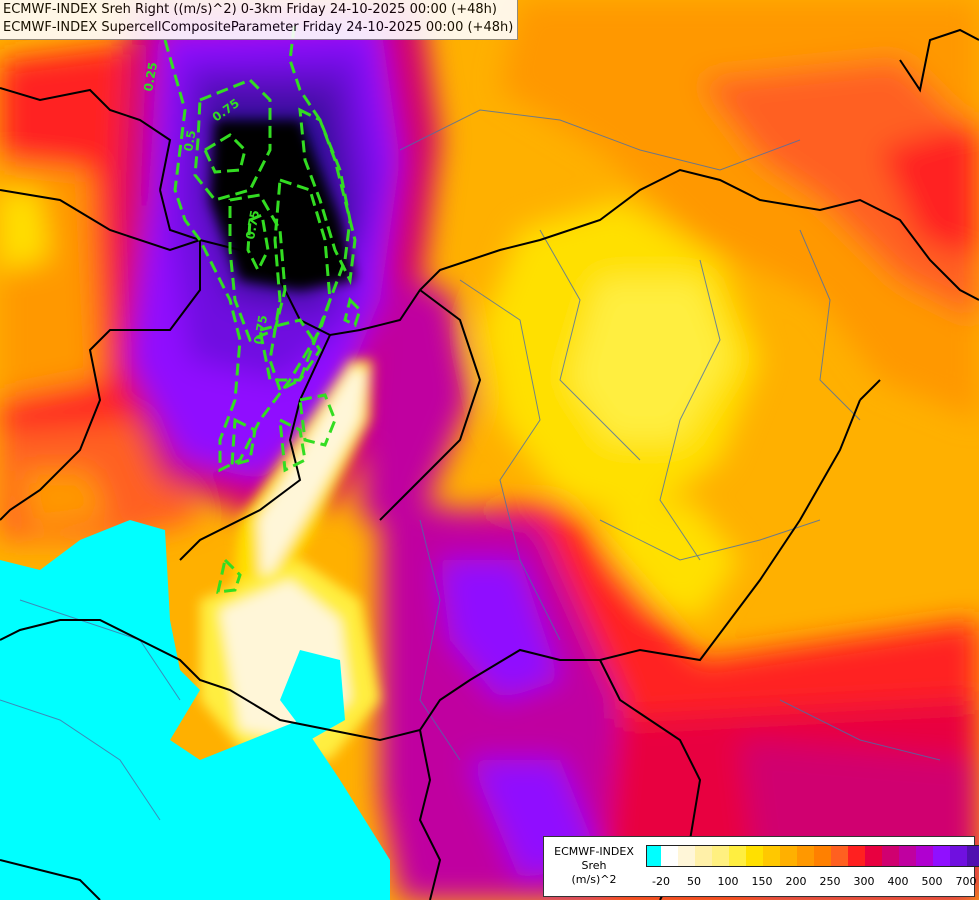  What do you see at coordinates (830, 881) in the screenshot?
I see `legend-tick-label: 250` at bounding box center [830, 881].